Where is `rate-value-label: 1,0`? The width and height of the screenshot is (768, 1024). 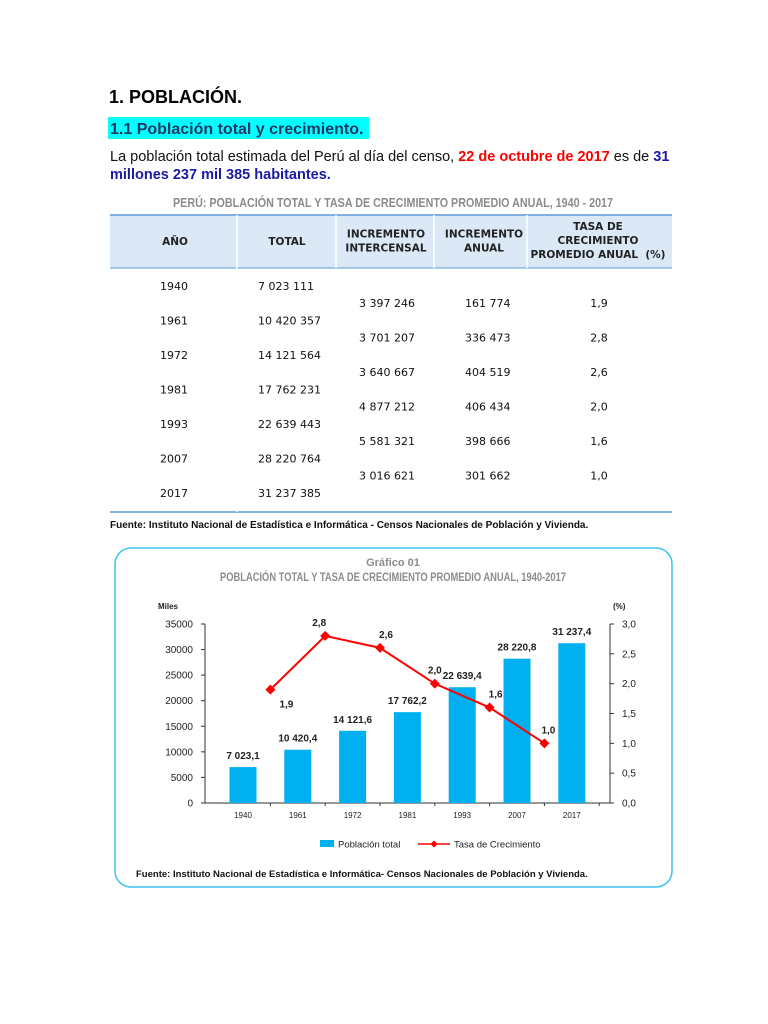
rate-value-label: 1,0 is located at coordinates (548, 730).